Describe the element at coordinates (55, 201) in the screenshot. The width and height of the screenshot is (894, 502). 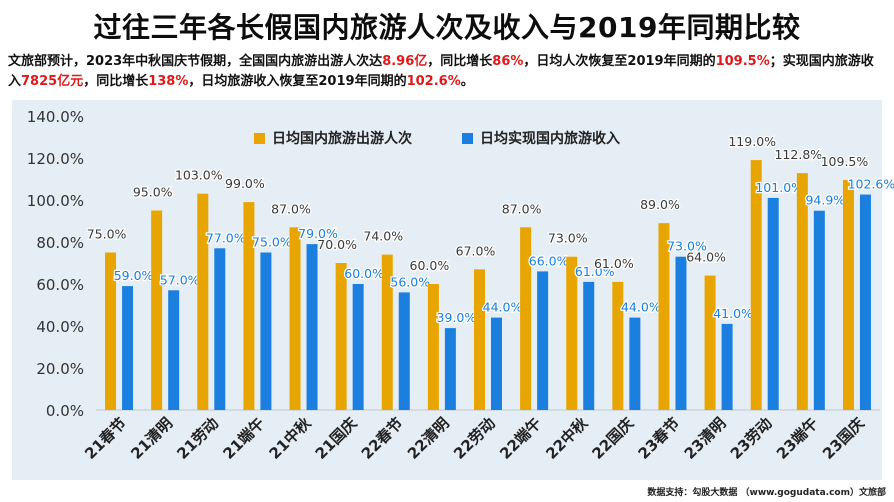
I see `y-tick-label: 100.0%` at that location.